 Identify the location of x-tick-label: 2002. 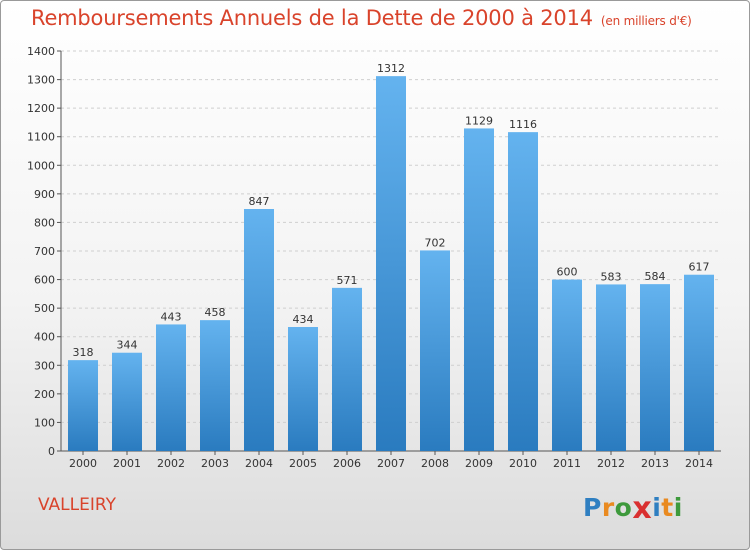
(171, 463).